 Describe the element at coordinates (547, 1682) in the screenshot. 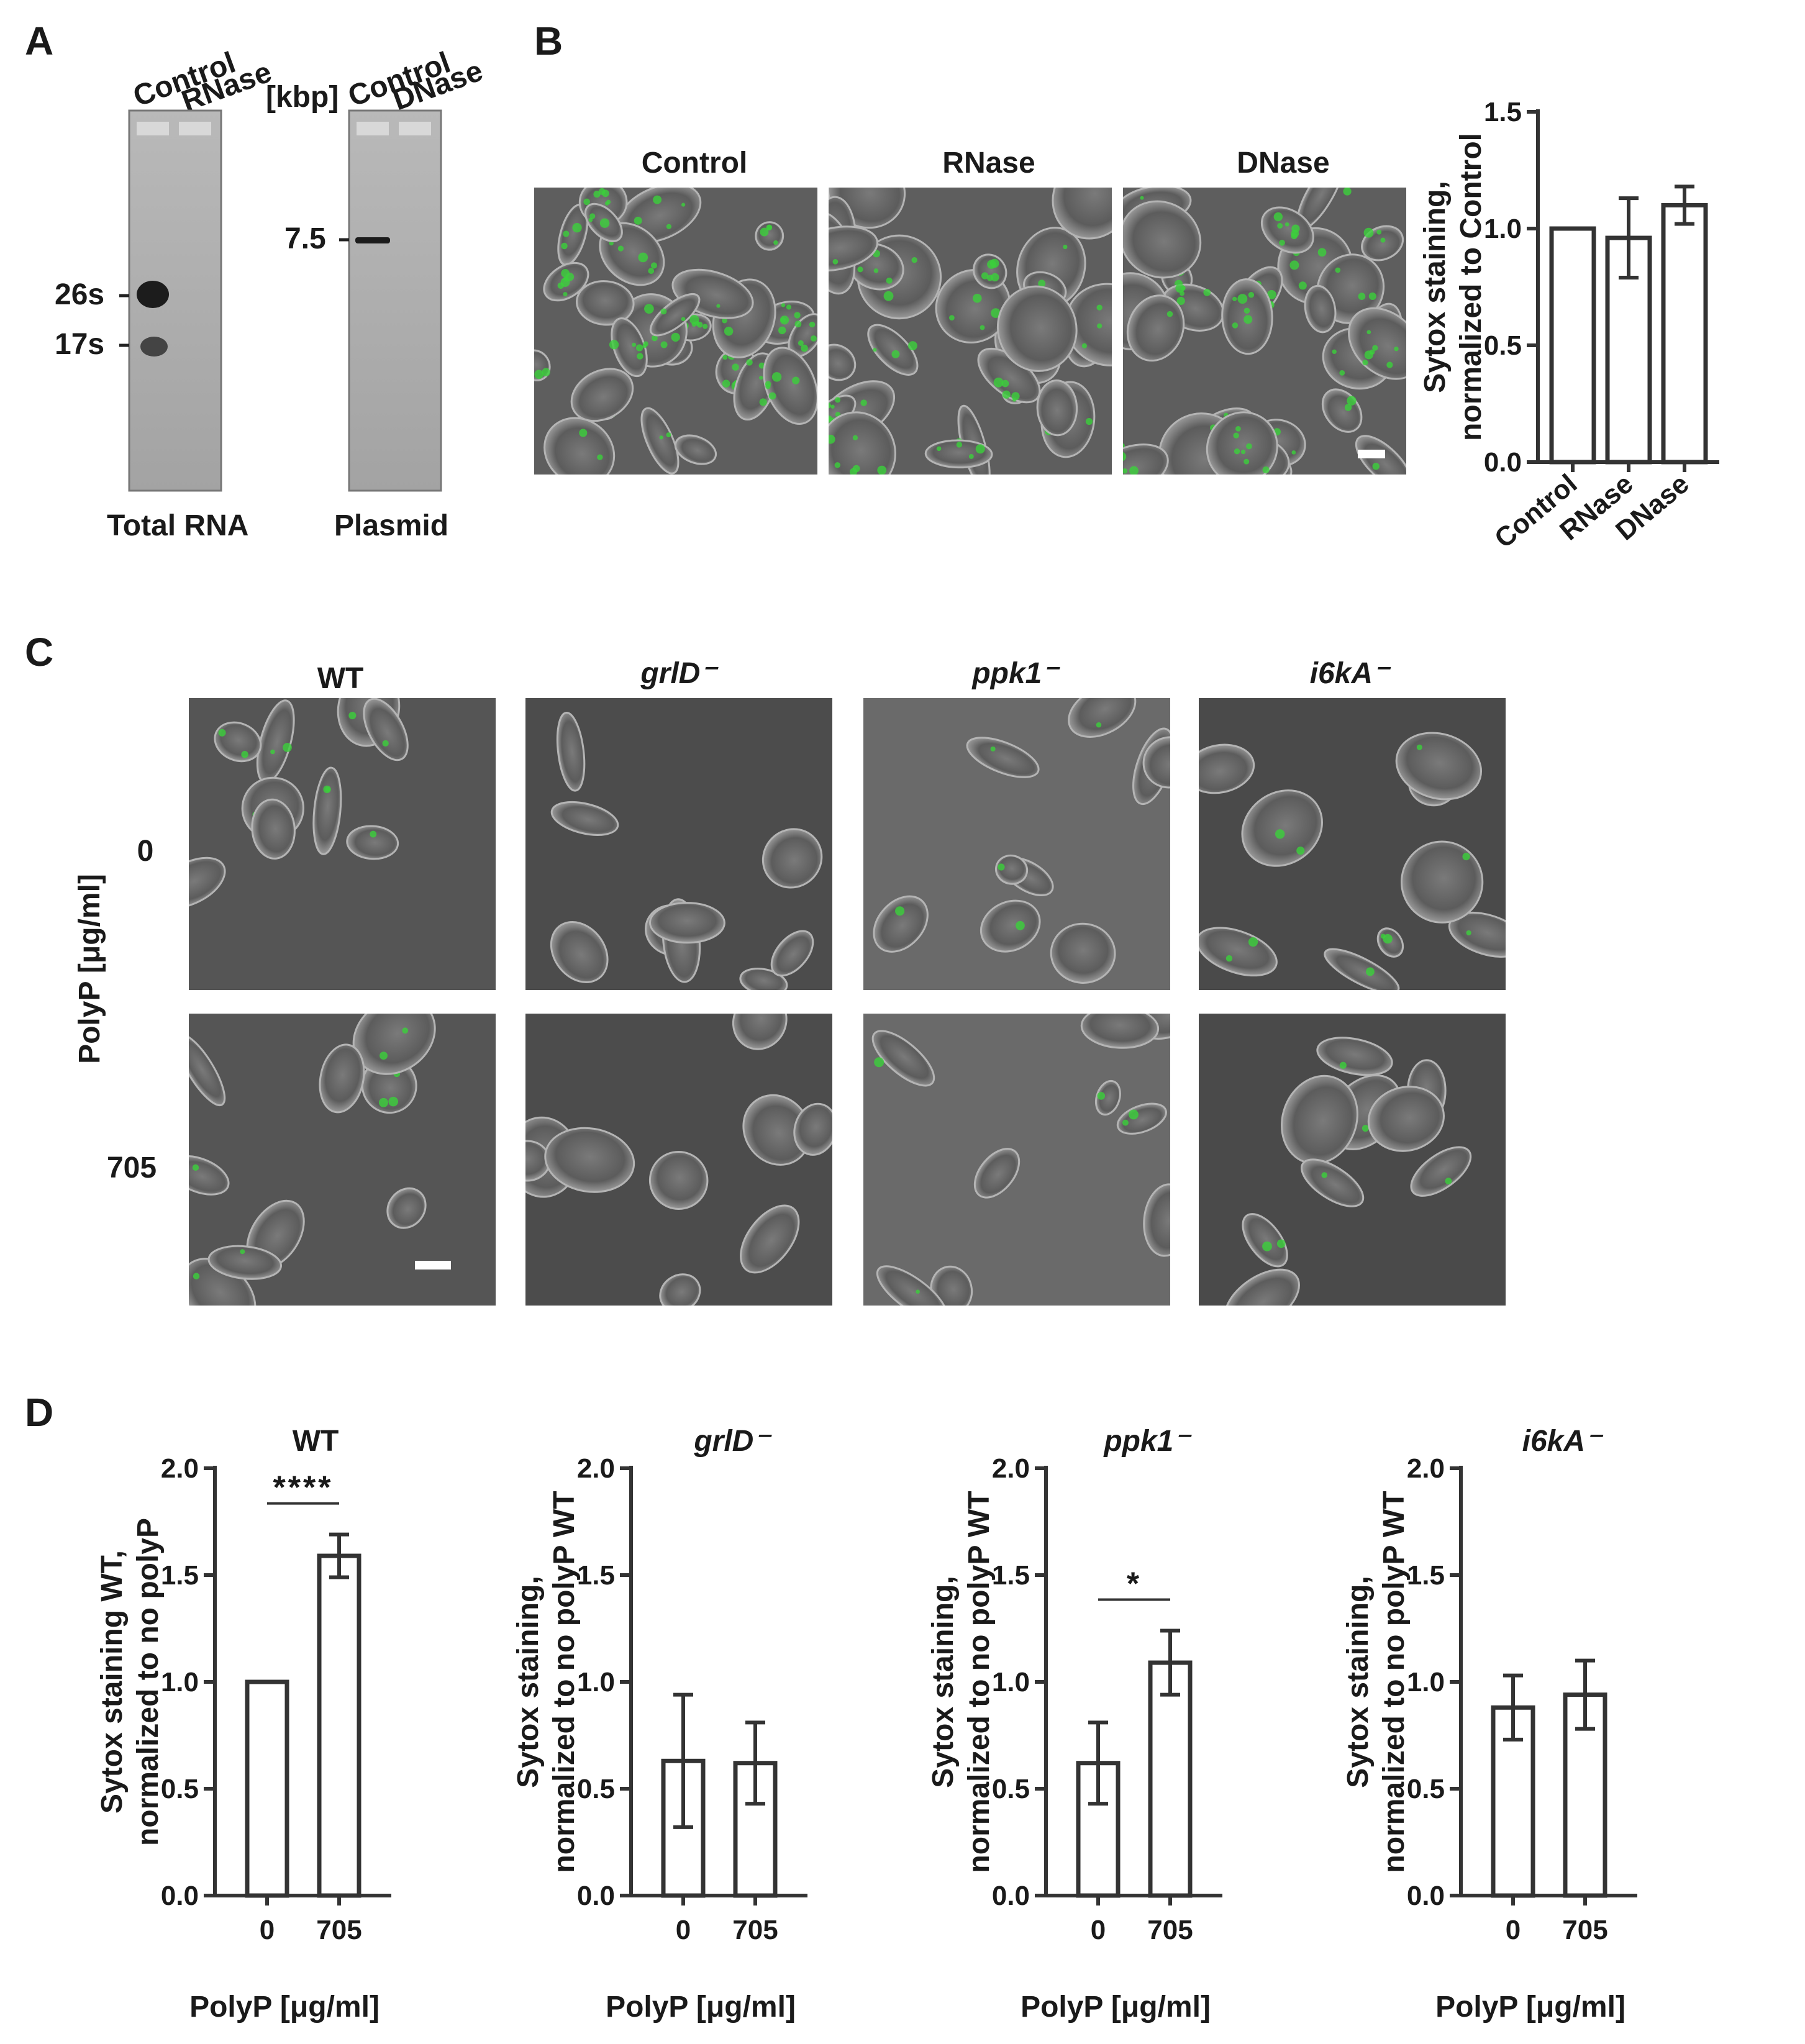

I see `y-axis-label: Sytox staining, normalized to no polyP WT` at that location.